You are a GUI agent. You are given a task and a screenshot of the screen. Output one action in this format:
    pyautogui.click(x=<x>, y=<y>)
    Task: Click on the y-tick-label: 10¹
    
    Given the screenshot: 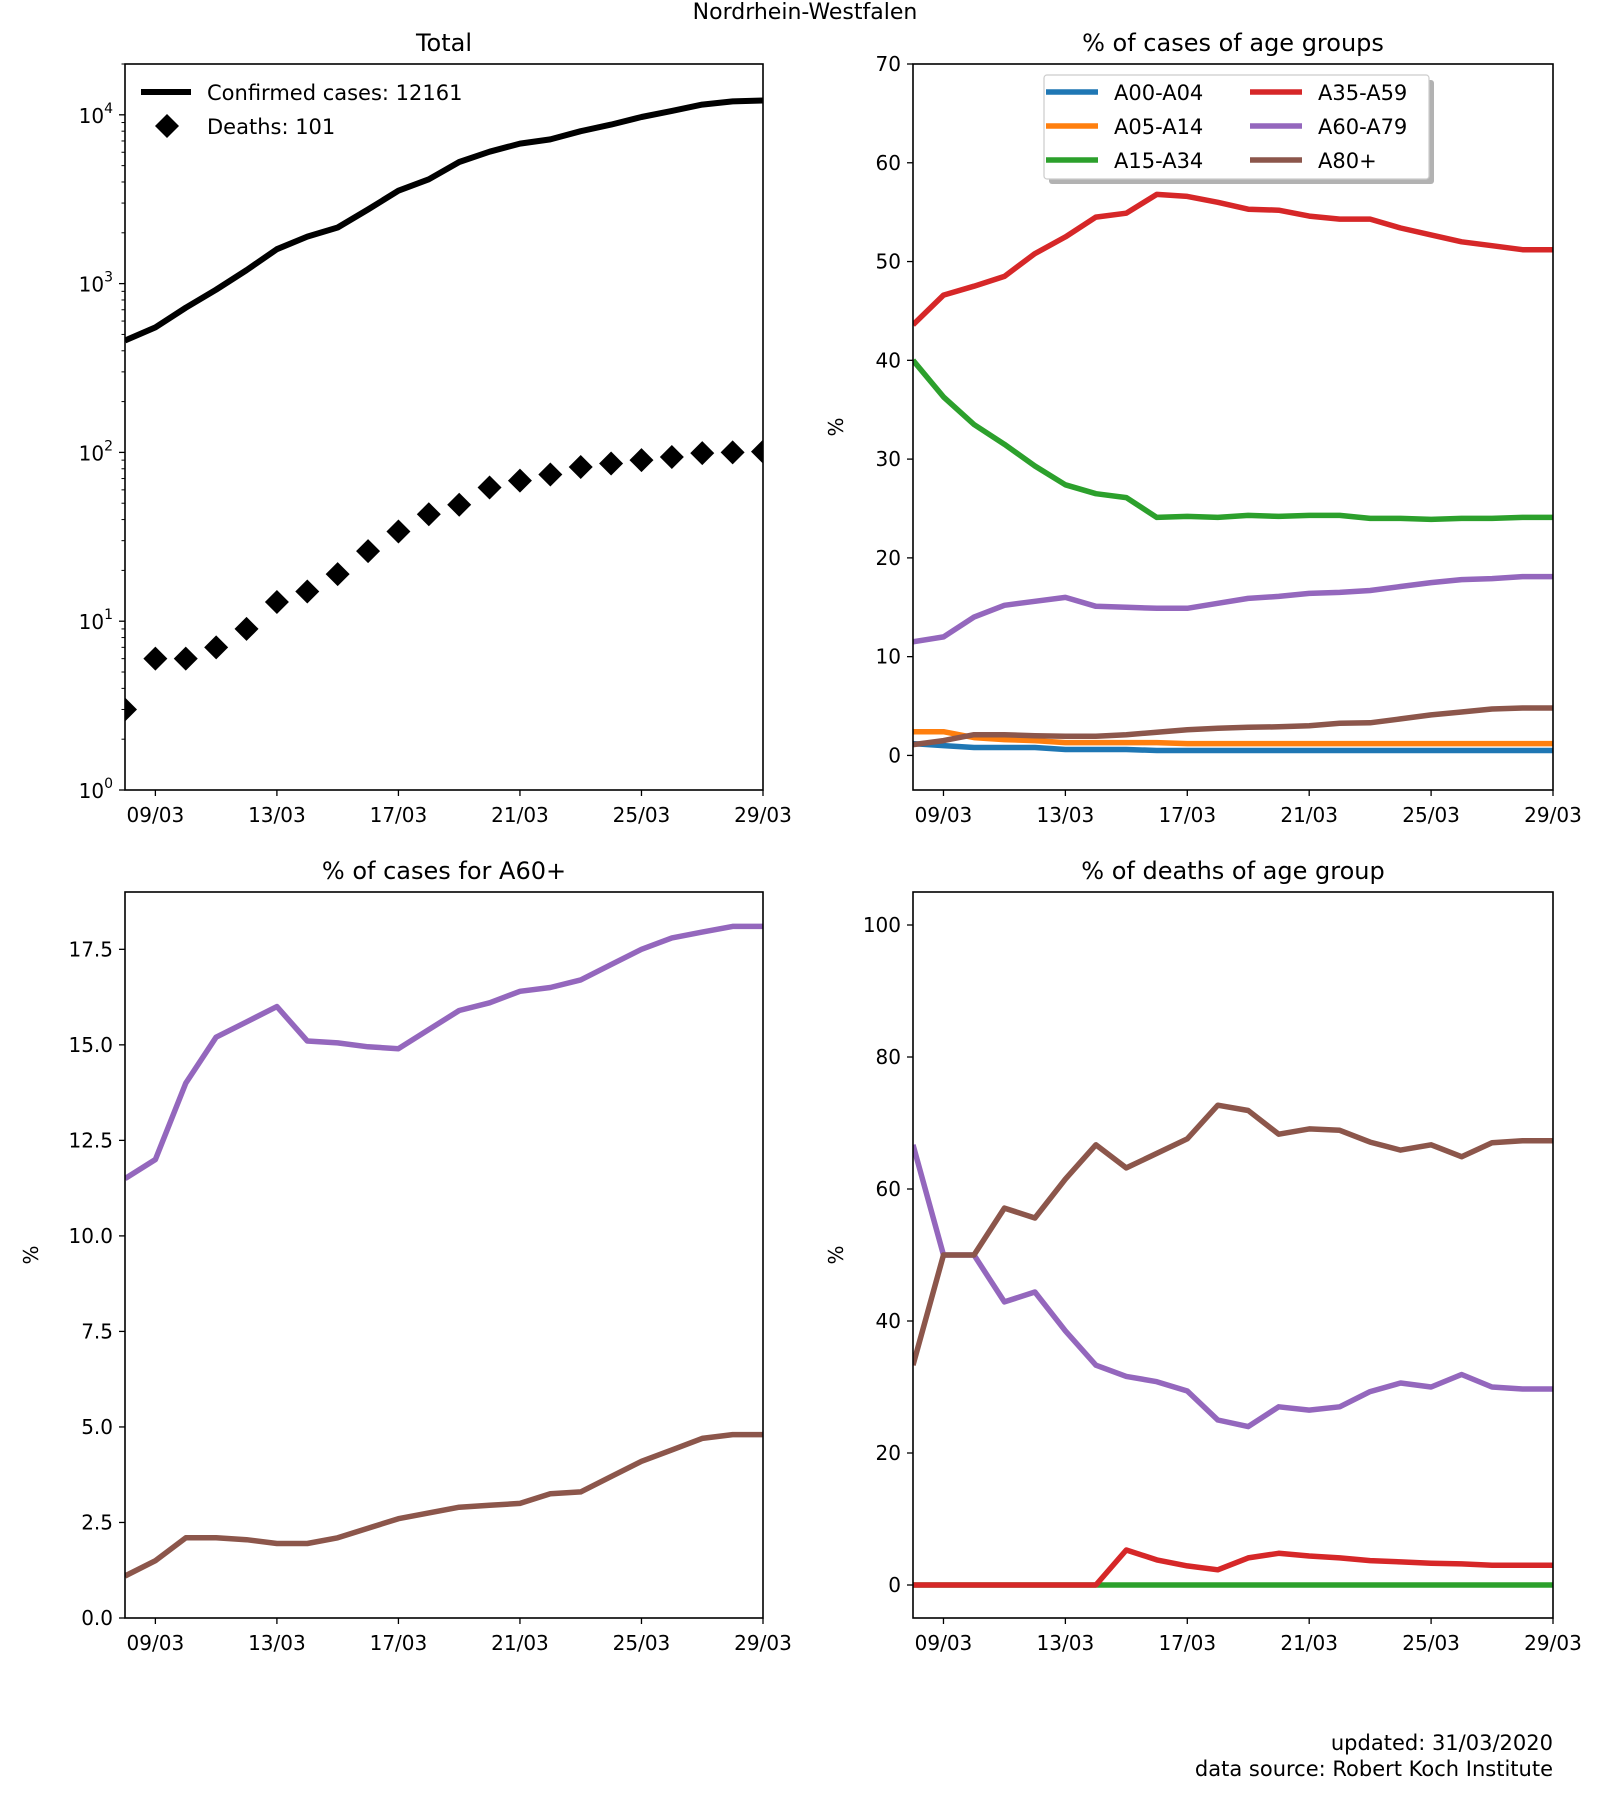 What is the action you would take?
    pyautogui.click(x=96, y=620)
    